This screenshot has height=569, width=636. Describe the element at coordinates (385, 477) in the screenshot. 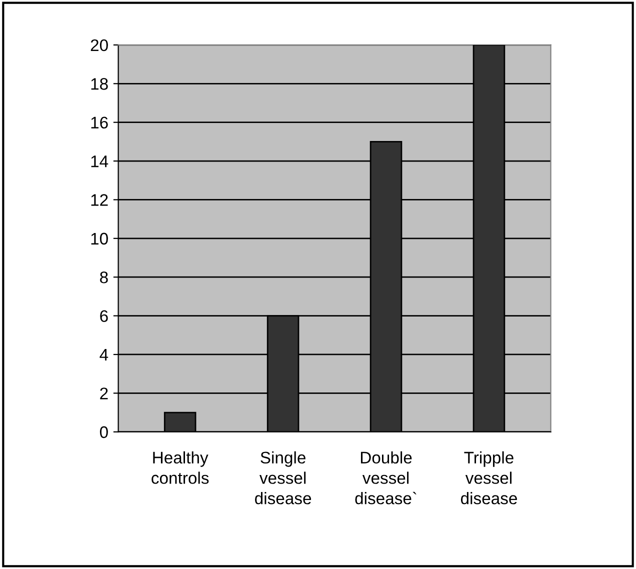

I see `x-tick-label: Double vessel disease`` at that location.